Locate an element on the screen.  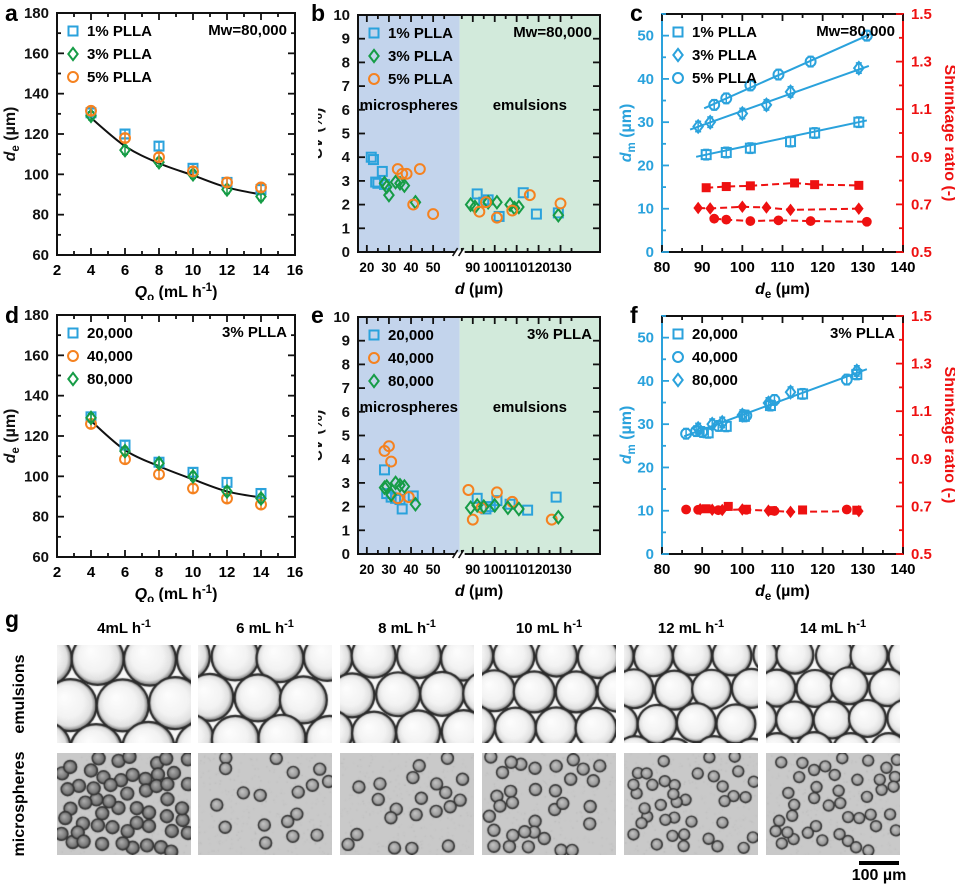
svg-text: 60 is located at coordinates (40, 557).